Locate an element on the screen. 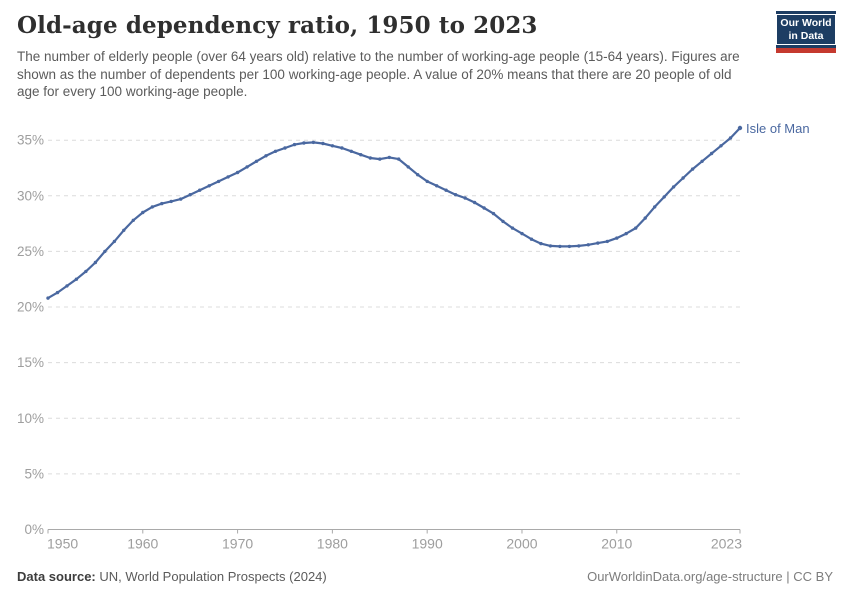  owid-logo-text: Our World in Data is located at coordinates (806, 29).